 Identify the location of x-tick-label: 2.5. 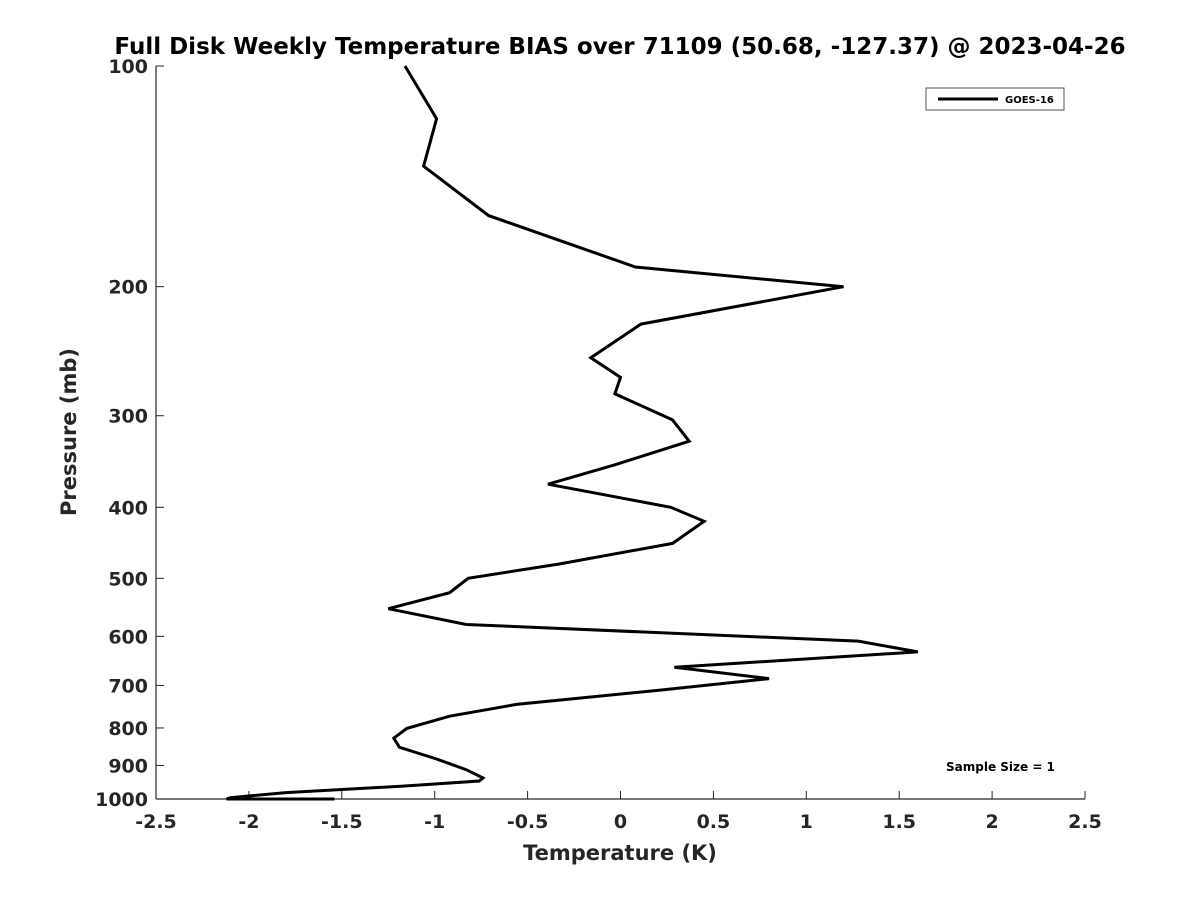
(1085, 822).